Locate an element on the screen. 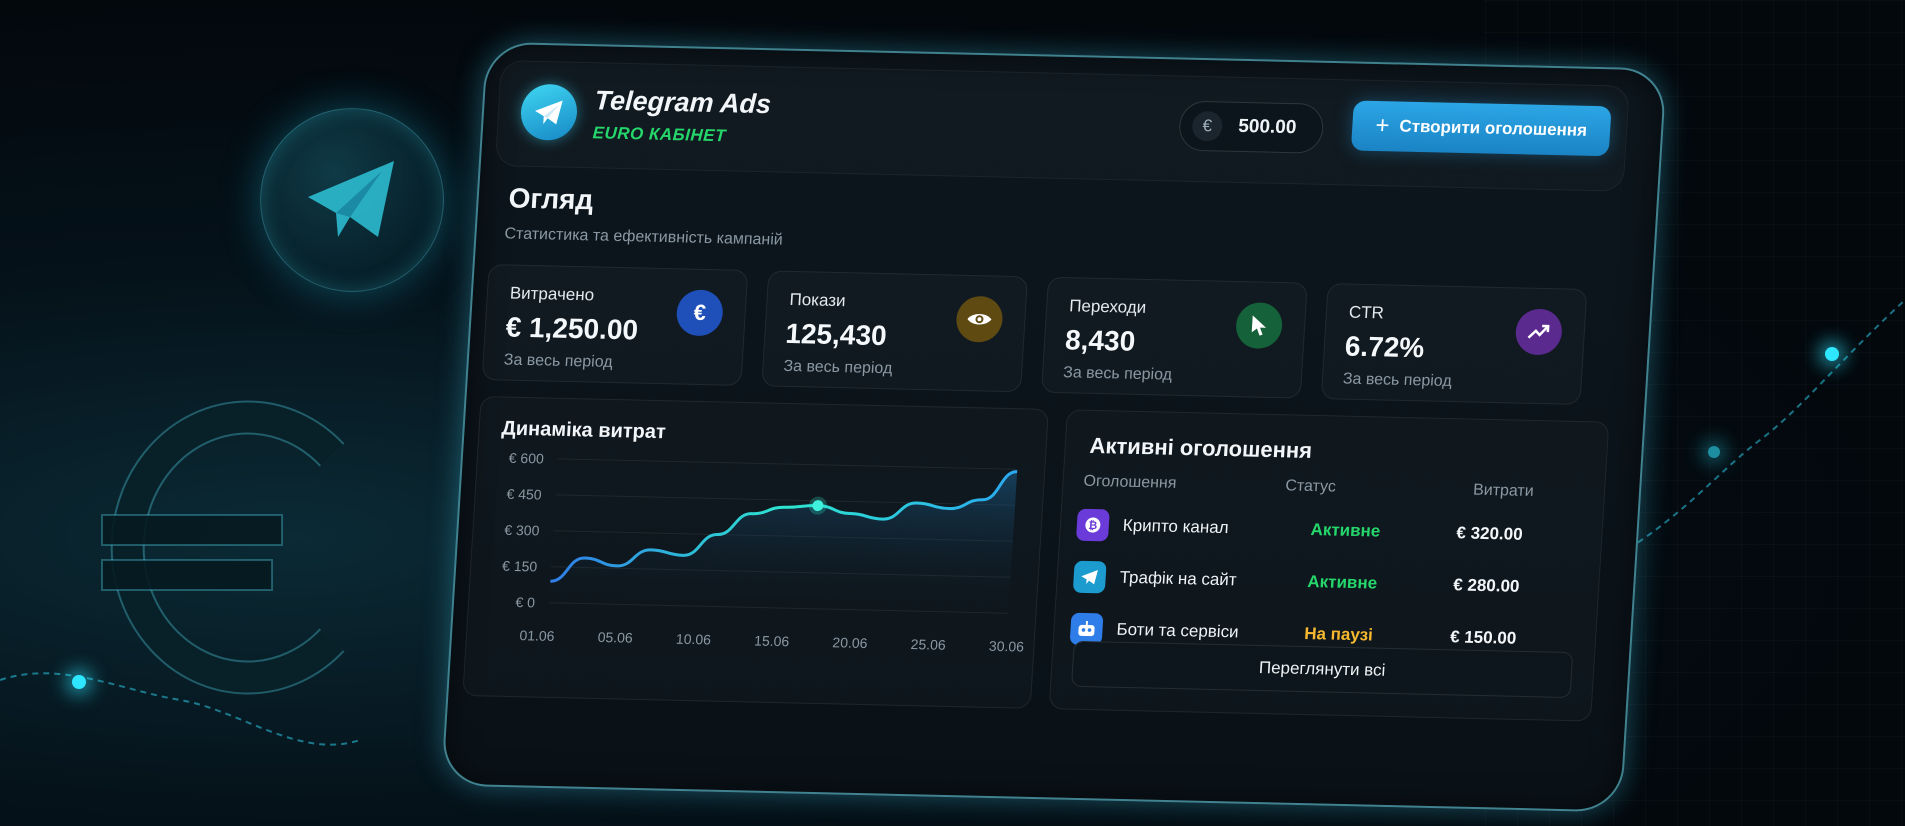  euro-symbol-icon is located at coordinates (223, 547).